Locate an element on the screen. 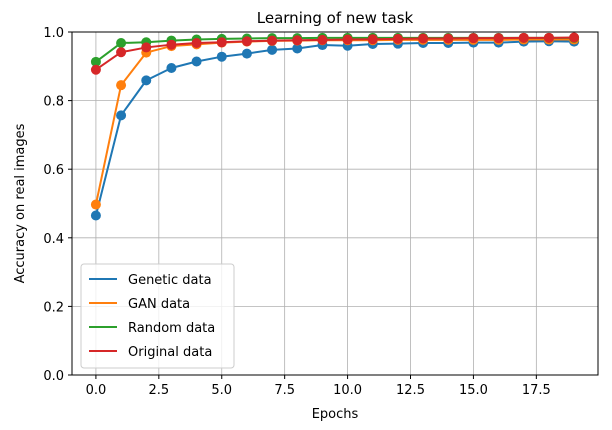 This screenshot has height=430, width=612. y-tick-label: 0.0 is located at coordinates (53, 376).